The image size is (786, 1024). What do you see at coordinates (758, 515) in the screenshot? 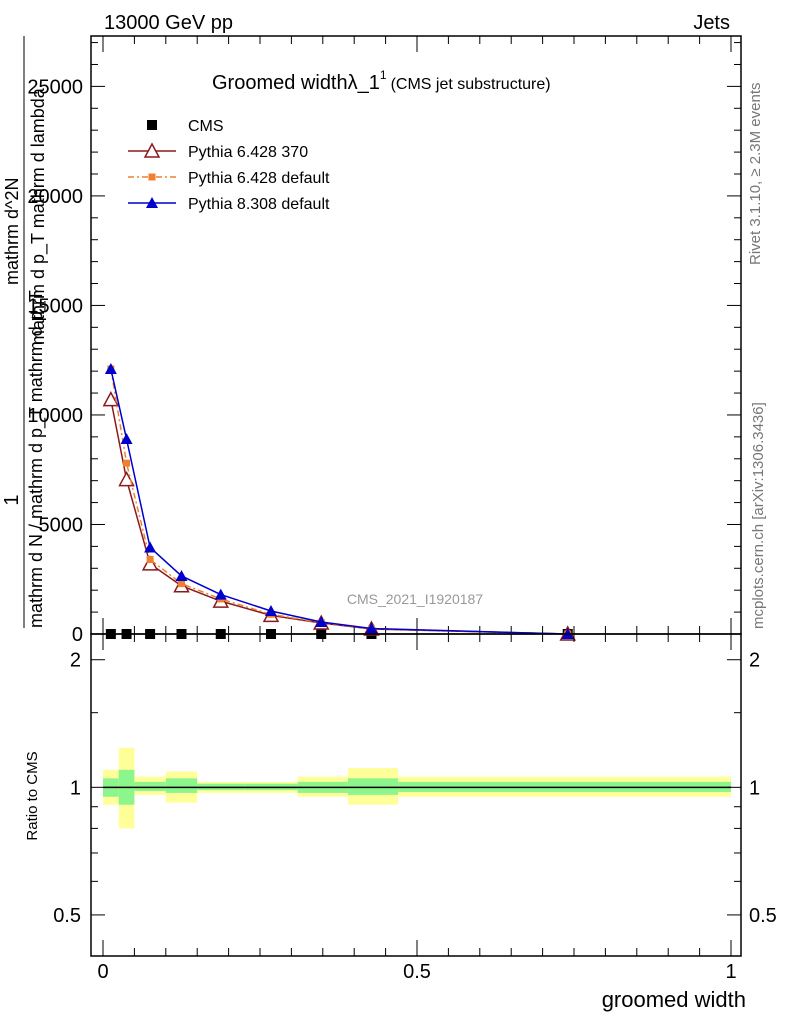
I see `mcplots-label: mcplots.cern.ch [arXiv:1306.3436]` at bounding box center [758, 515].